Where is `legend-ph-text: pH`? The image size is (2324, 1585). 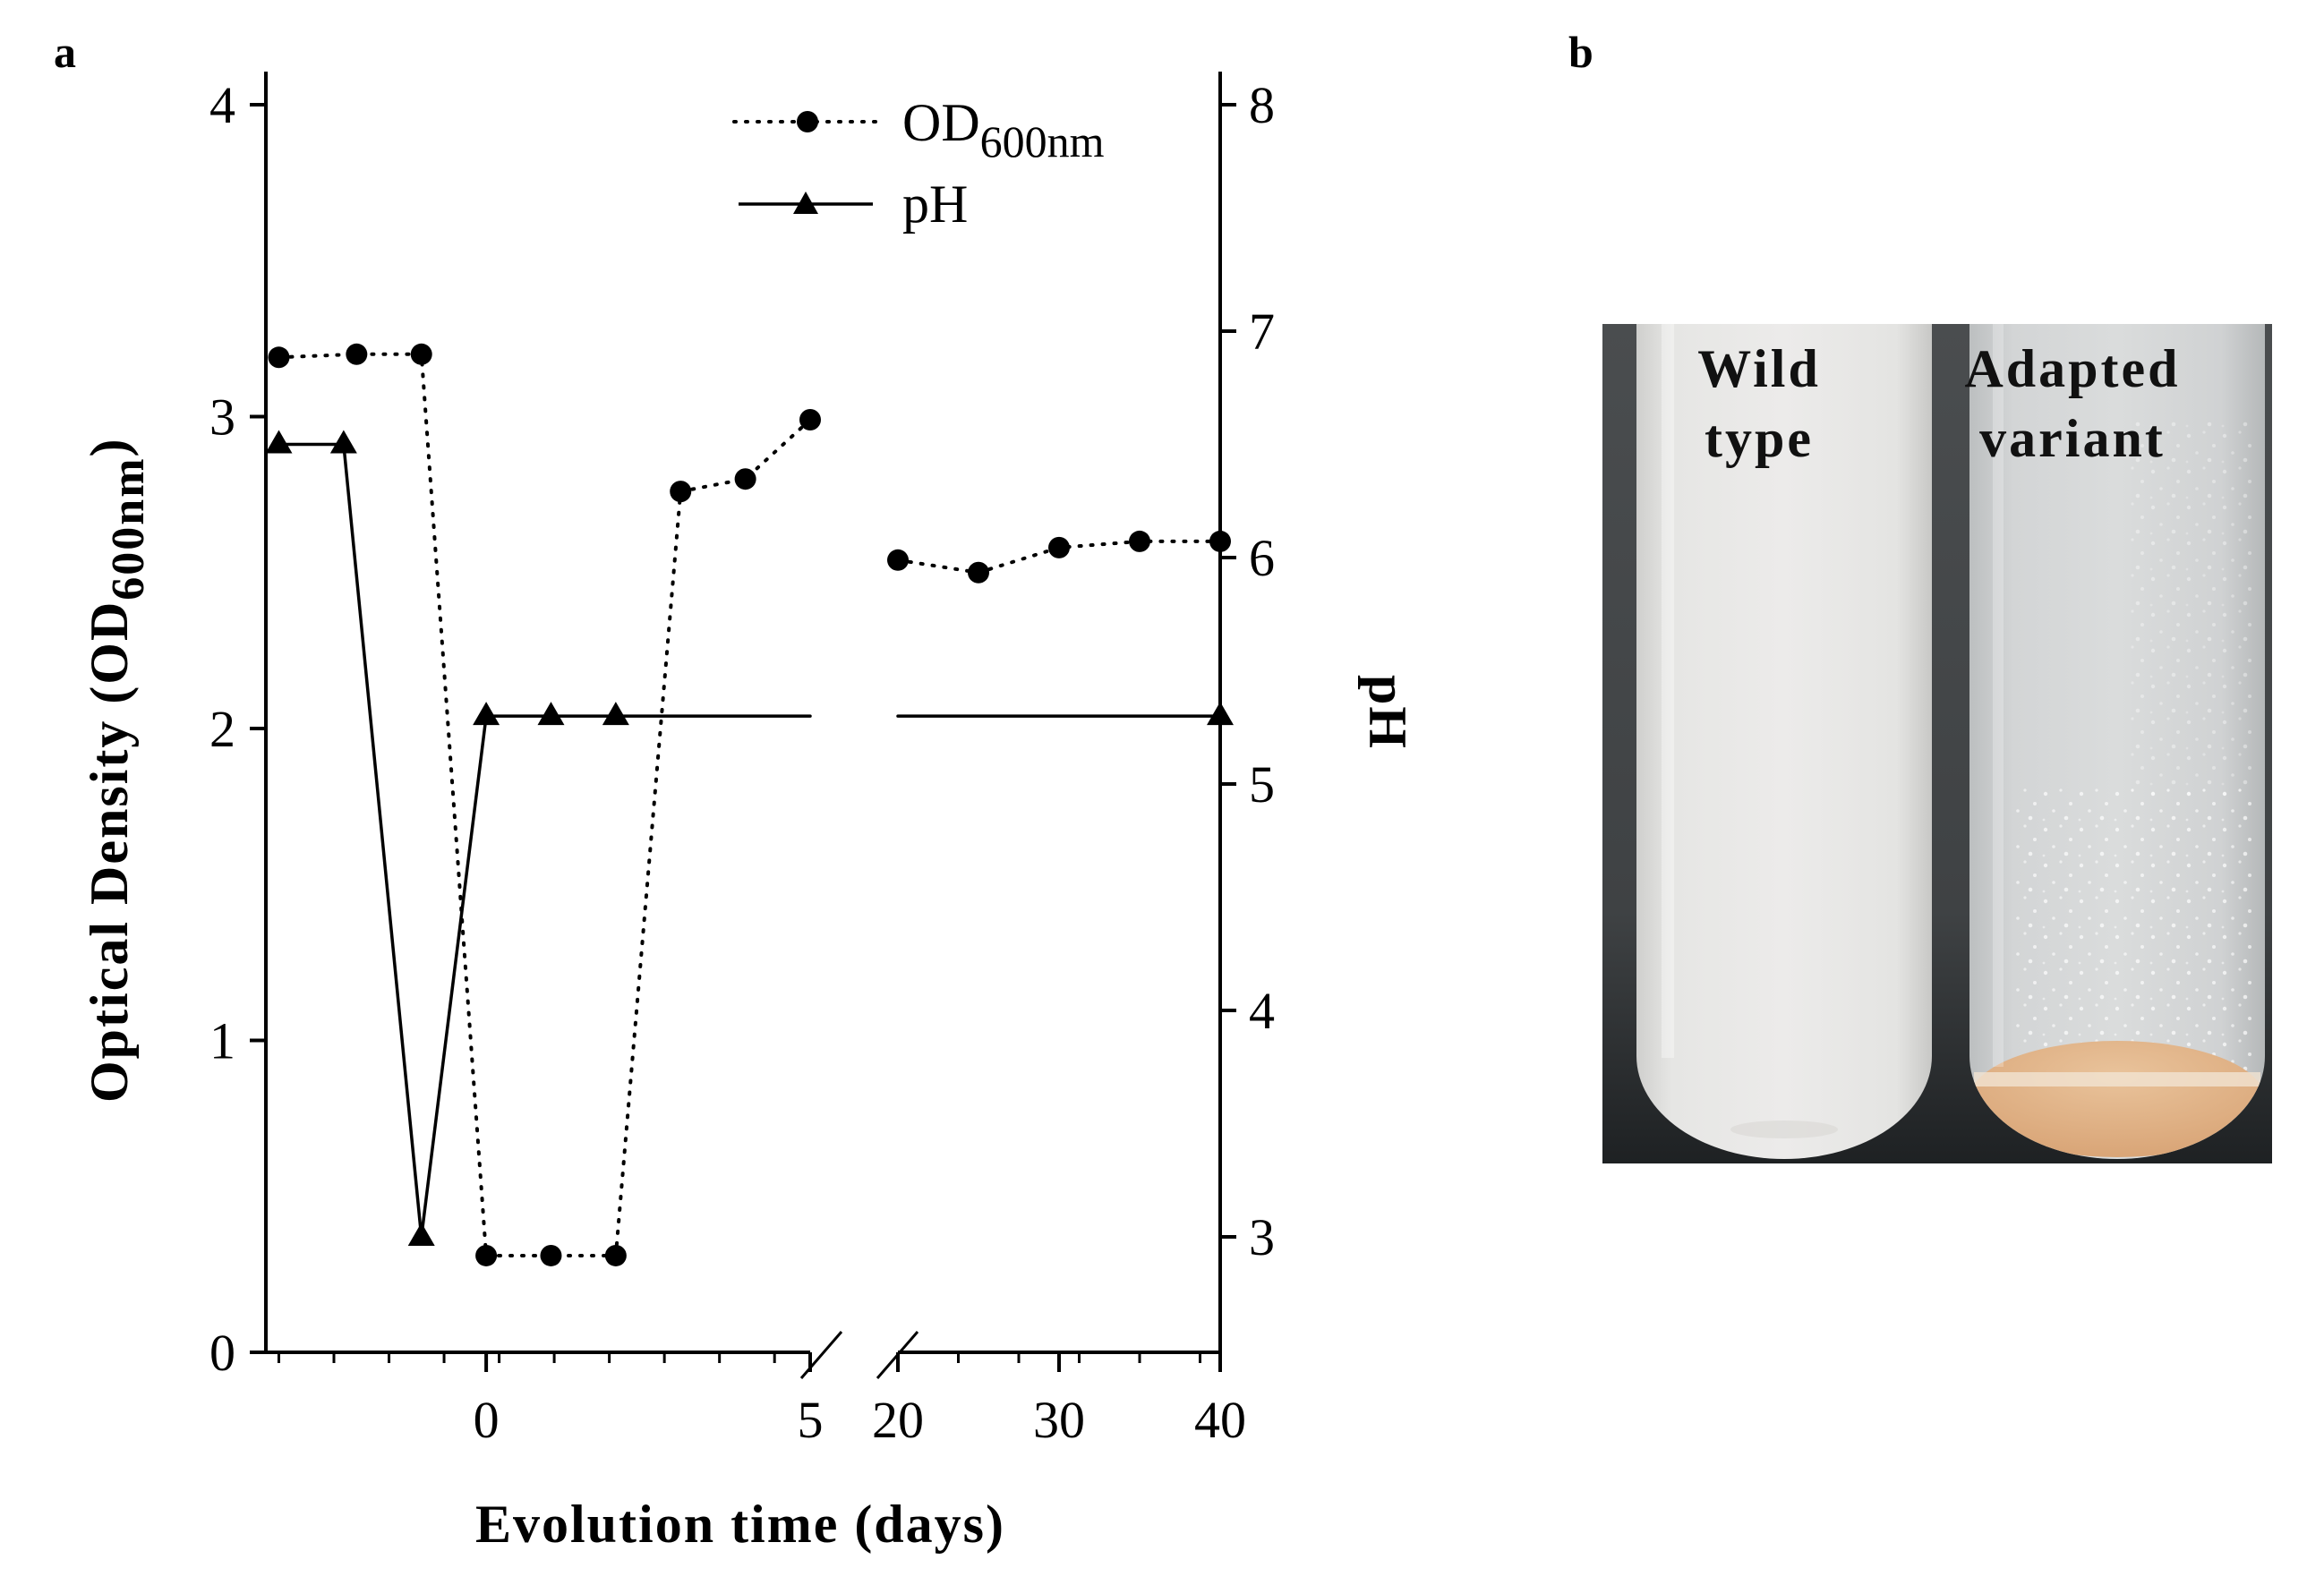
legend-ph-text: pH is located at coordinates (935, 204).